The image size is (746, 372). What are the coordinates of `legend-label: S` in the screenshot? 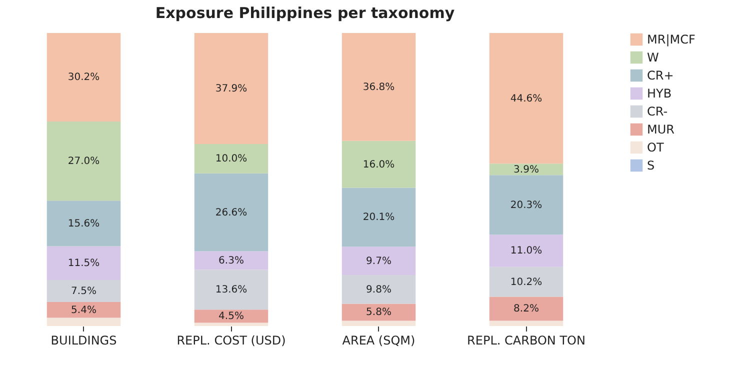 It's located at (651, 165).